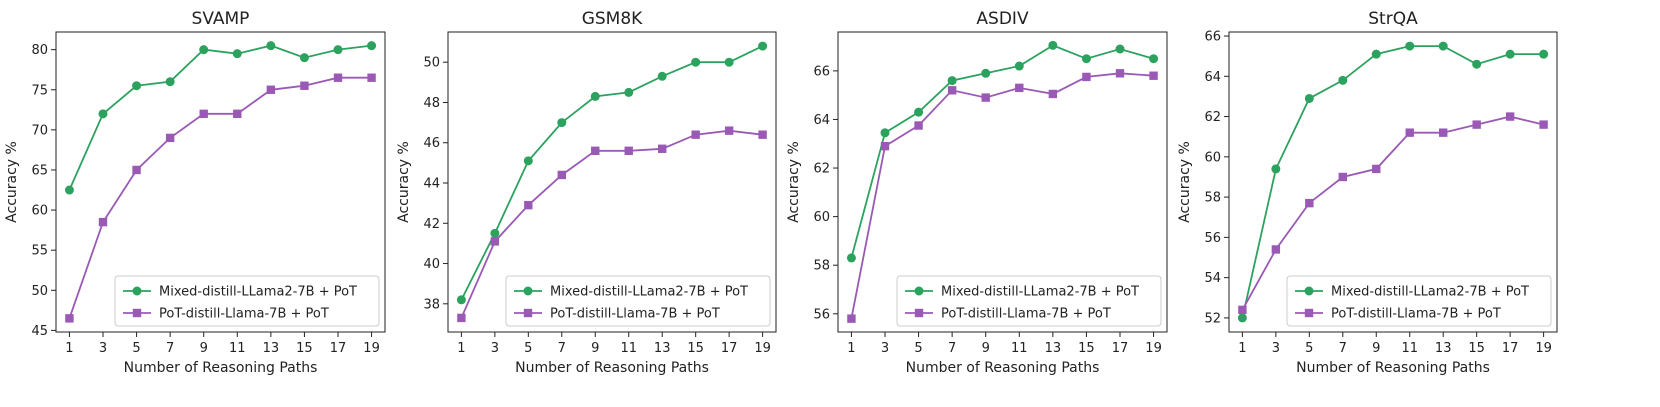 Image resolution: width=1660 pixels, height=407 pixels. Describe the element at coordinates (39, 170) in the screenshot. I see `y-tick-label: 65` at that location.